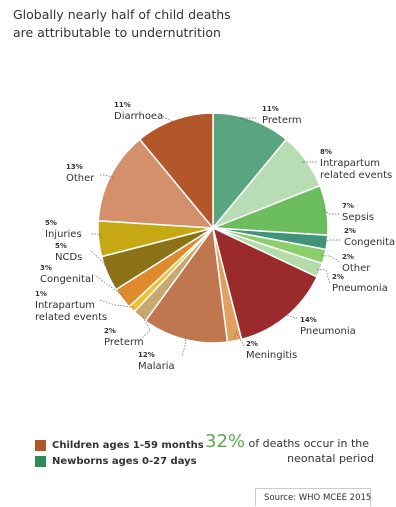  I want to click on callout-text-1: of deaths occur in the, so click(309, 443).